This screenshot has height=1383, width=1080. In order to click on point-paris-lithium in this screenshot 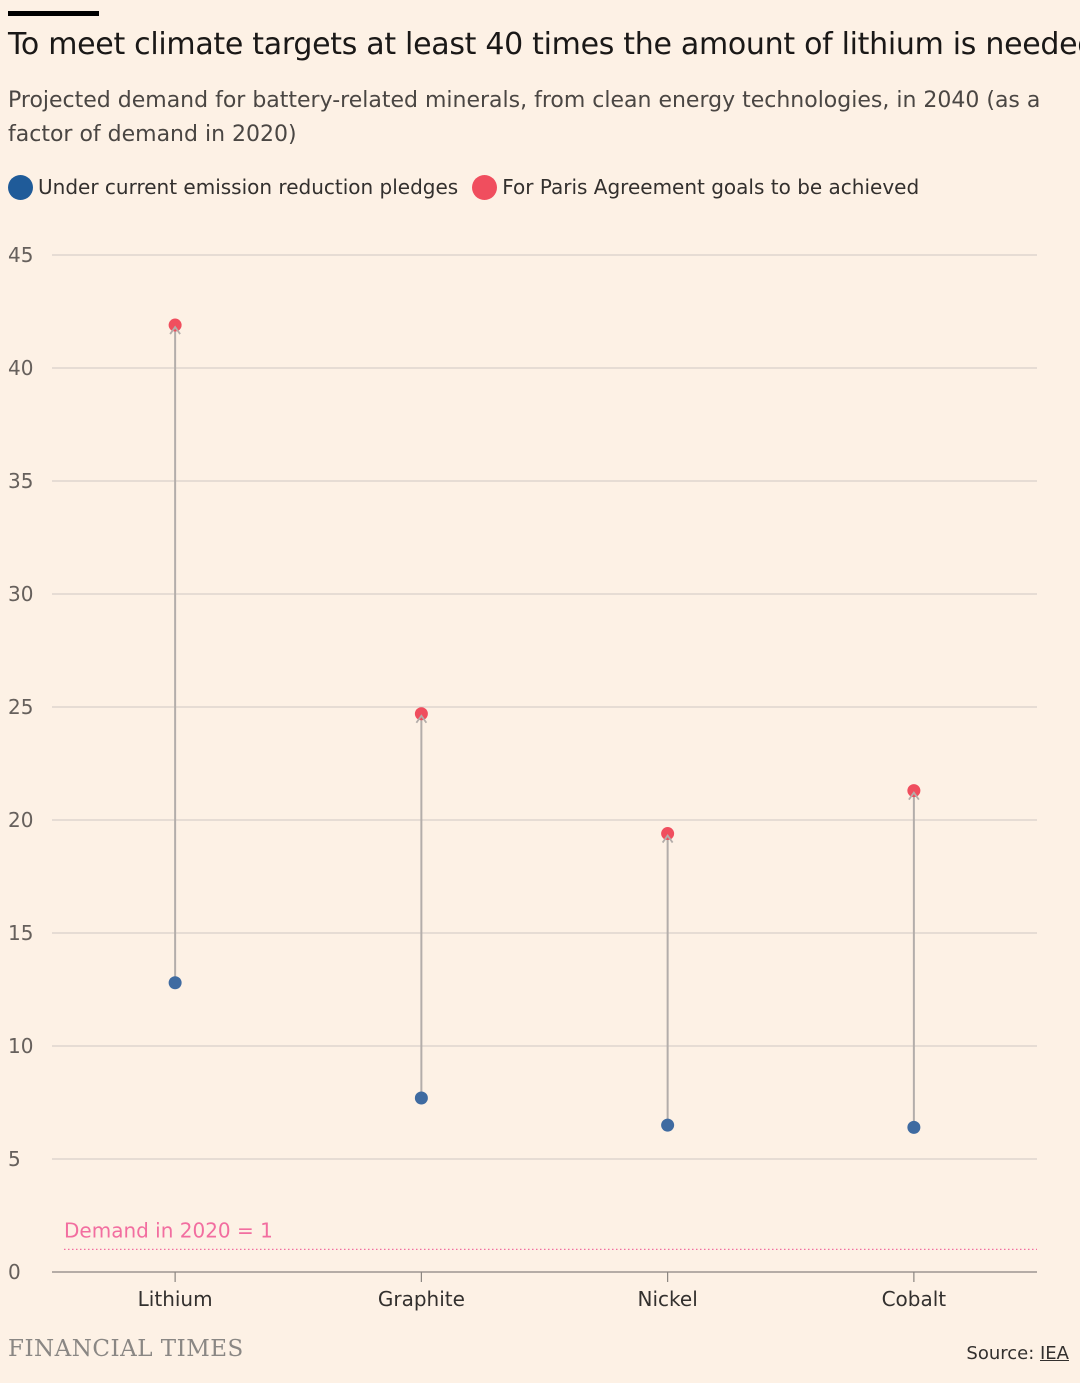, I will do `click(175, 325)`.